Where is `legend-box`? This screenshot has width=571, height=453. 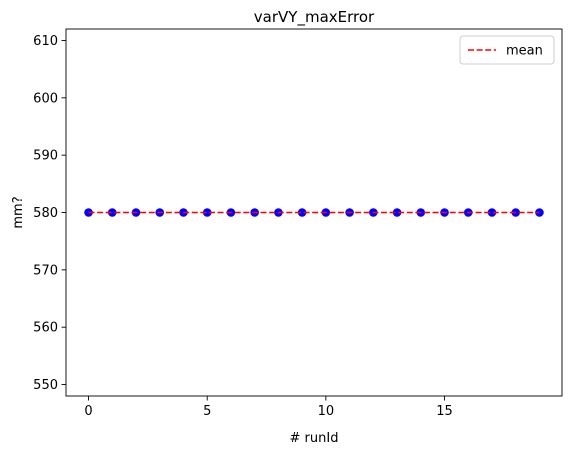 legend-box is located at coordinates (507, 50).